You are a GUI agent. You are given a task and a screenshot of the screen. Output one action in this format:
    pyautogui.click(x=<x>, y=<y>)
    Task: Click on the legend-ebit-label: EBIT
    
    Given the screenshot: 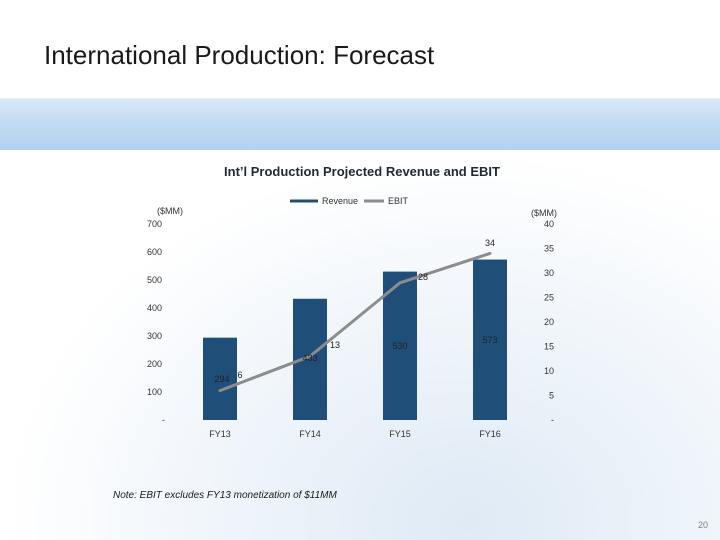 What is the action you would take?
    pyautogui.click(x=398, y=201)
    